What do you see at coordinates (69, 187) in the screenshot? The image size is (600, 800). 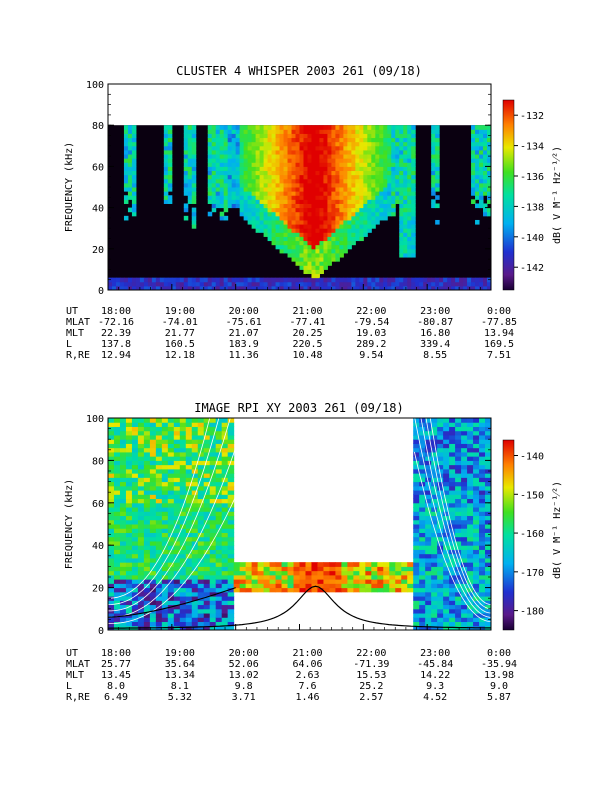 I see `panel-1-ylabel: FREQUENCY (kHz)` at bounding box center [69, 187].